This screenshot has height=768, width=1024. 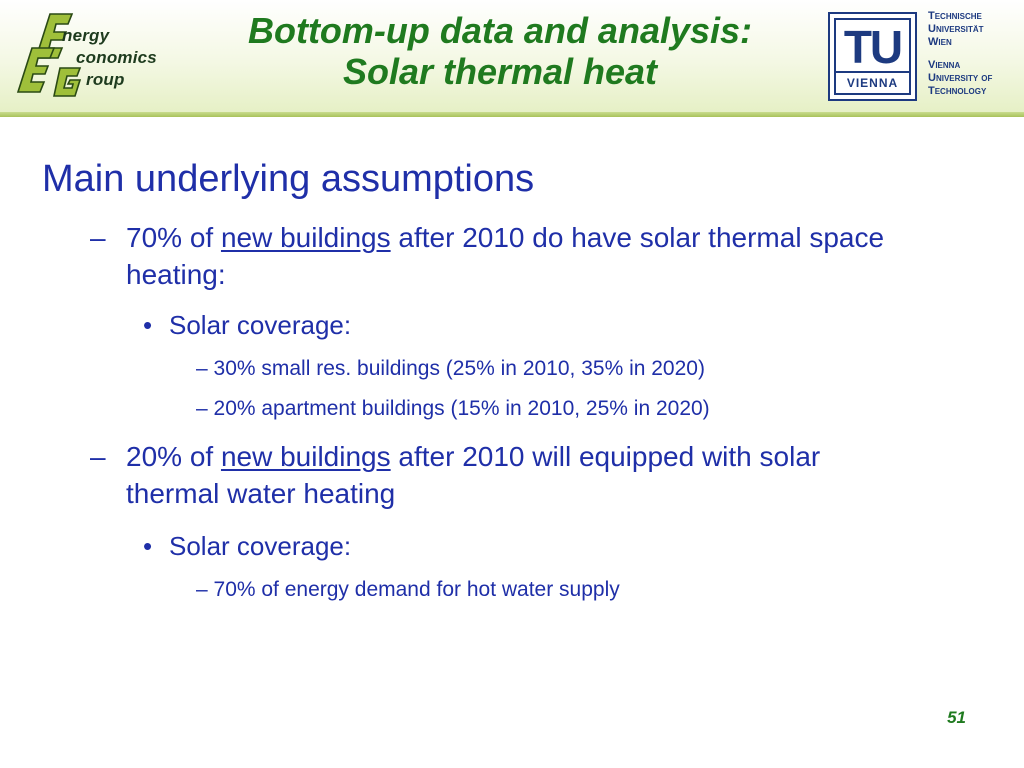 What do you see at coordinates (500, 71) in the screenshot?
I see `slide-title-line-2: Solar thermal heat` at bounding box center [500, 71].